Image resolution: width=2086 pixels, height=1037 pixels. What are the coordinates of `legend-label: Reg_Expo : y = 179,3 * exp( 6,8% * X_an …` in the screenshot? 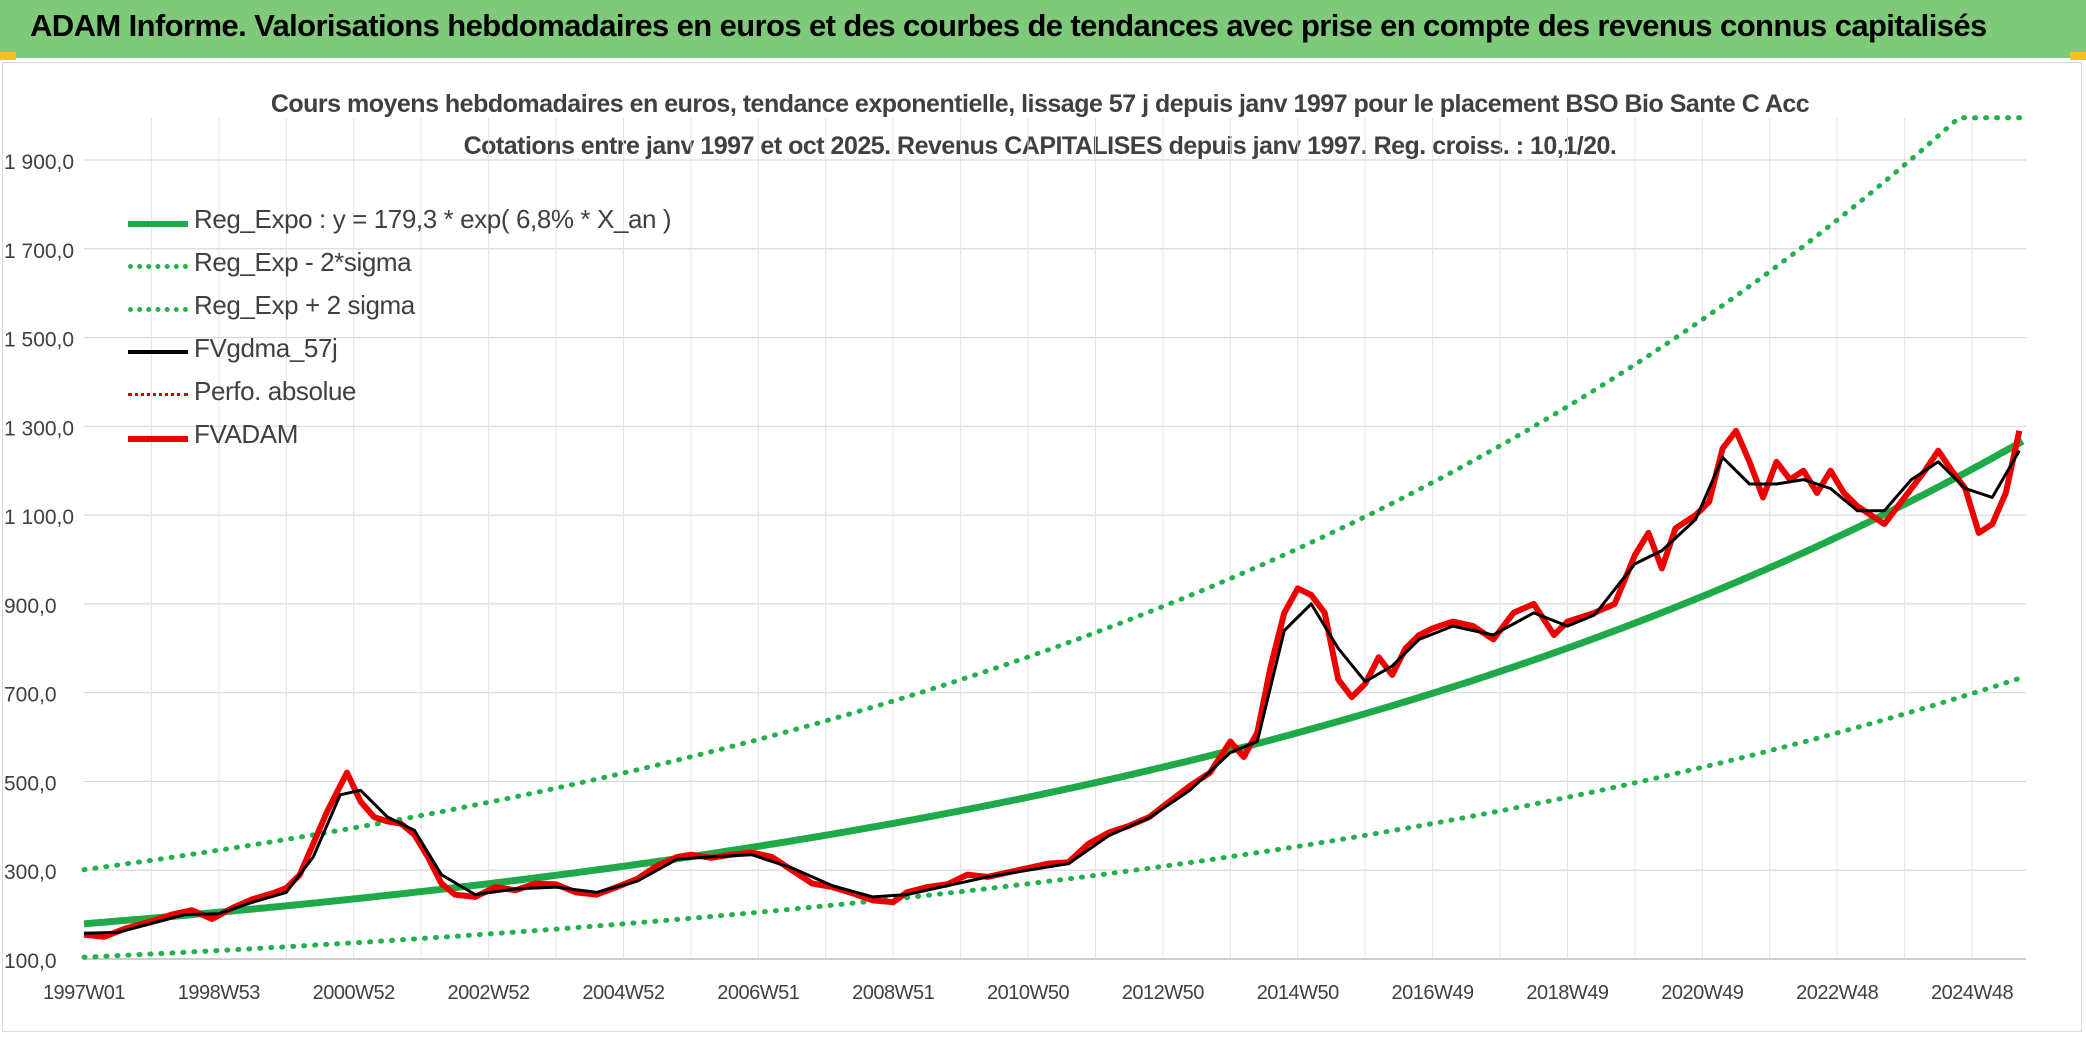 It's located at (433, 219).